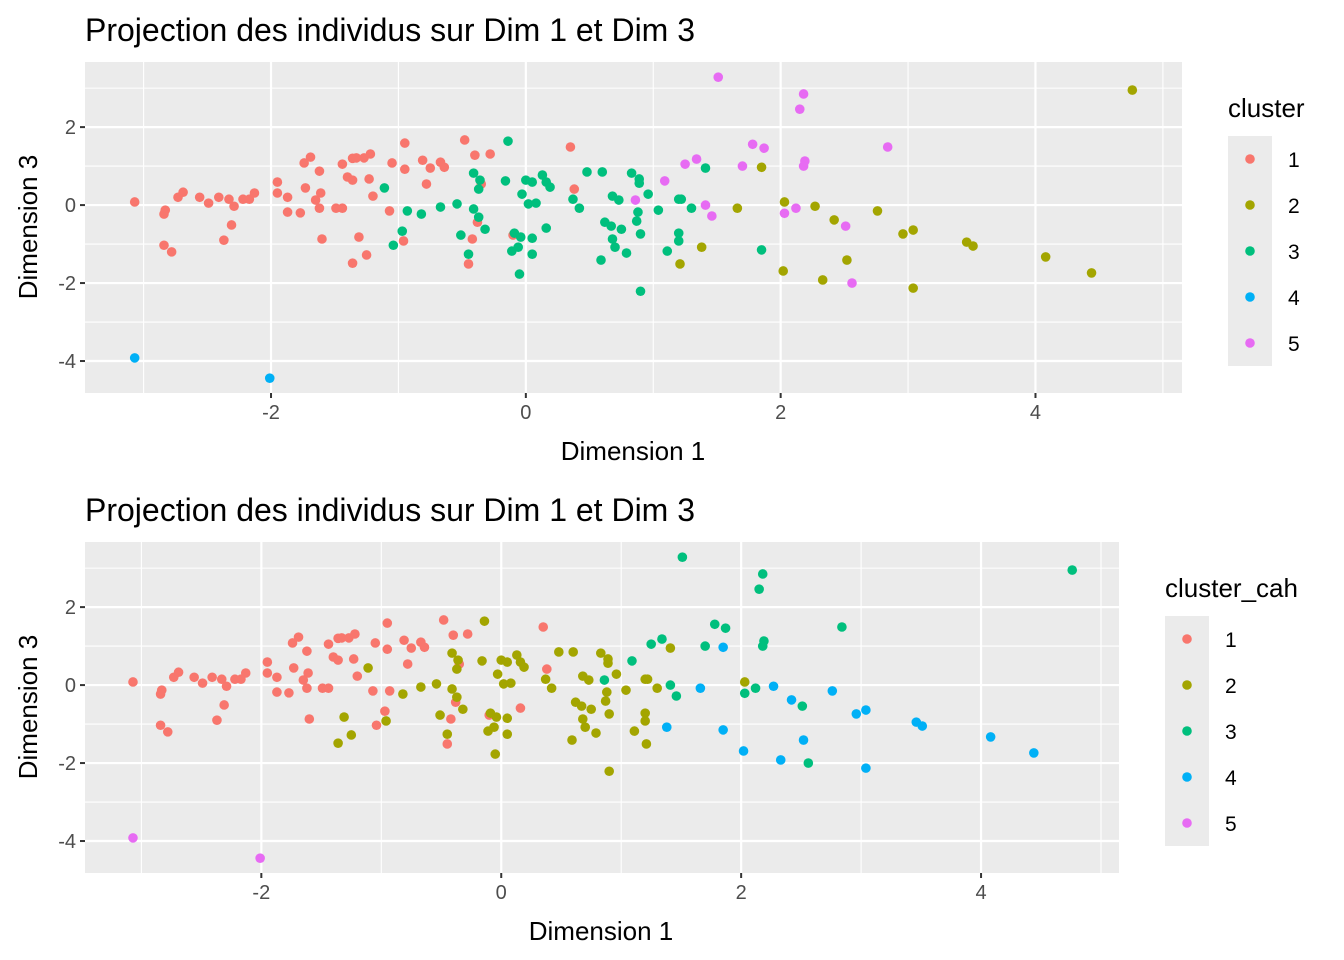 This screenshot has height=960, width=1344. What do you see at coordinates (741, 893) in the screenshot?
I see `x-tick-label: 2` at bounding box center [741, 893].